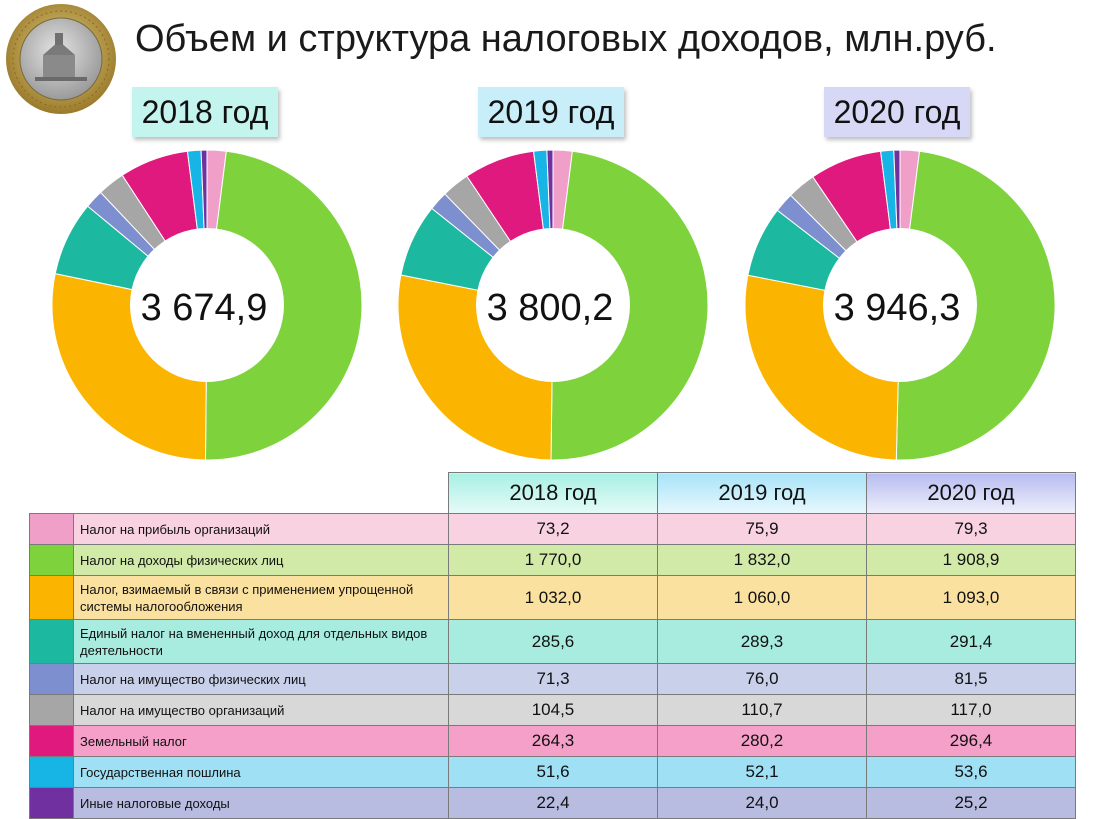 Image resolution: width=1094 pixels, height=819 pixels. I want to click on value-cell: 25,2, so click(971, 803).